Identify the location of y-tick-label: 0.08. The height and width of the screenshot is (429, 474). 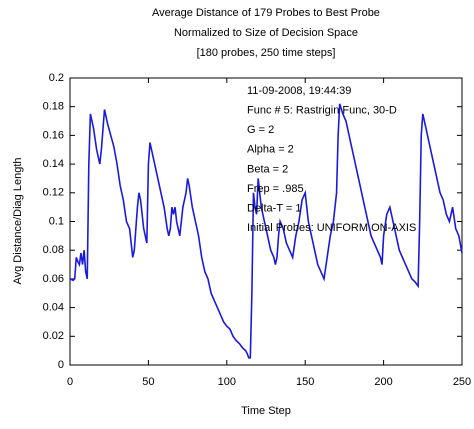
(53, 250).